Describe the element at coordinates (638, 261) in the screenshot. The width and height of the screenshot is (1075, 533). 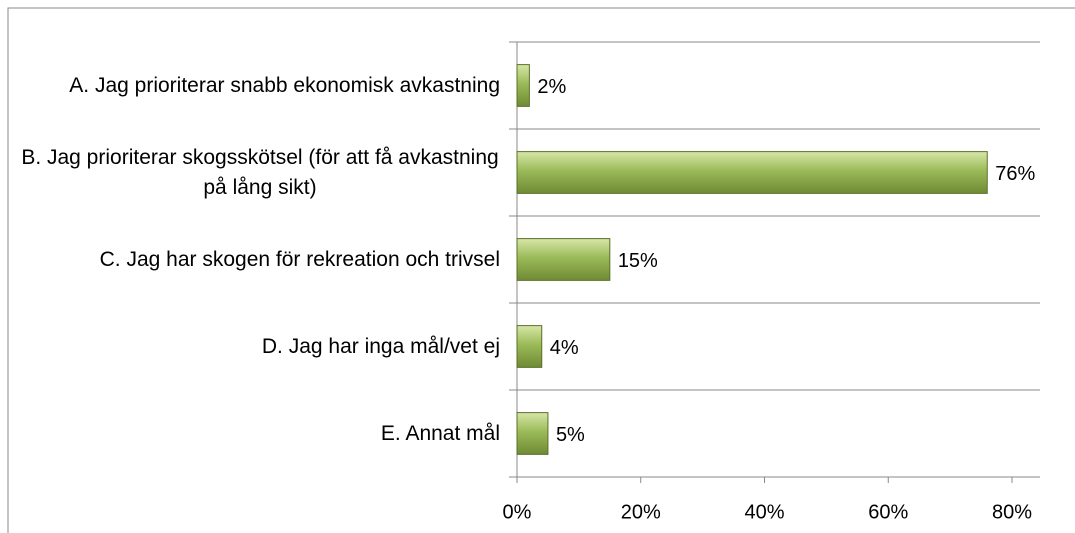
I see `value-label: 15%` at that location.